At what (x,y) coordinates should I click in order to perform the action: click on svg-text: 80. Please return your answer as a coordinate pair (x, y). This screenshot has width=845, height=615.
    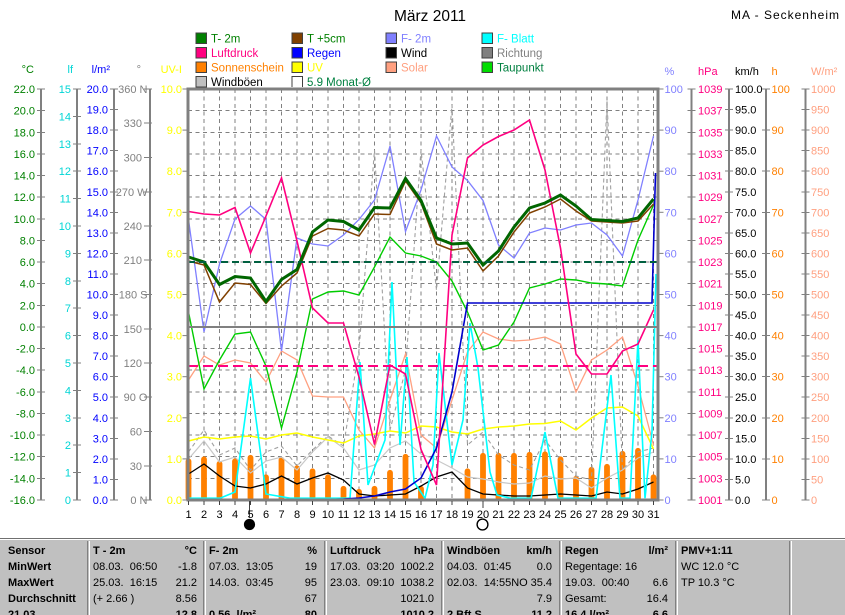
    Looking at the image, I should click on (671, 172).